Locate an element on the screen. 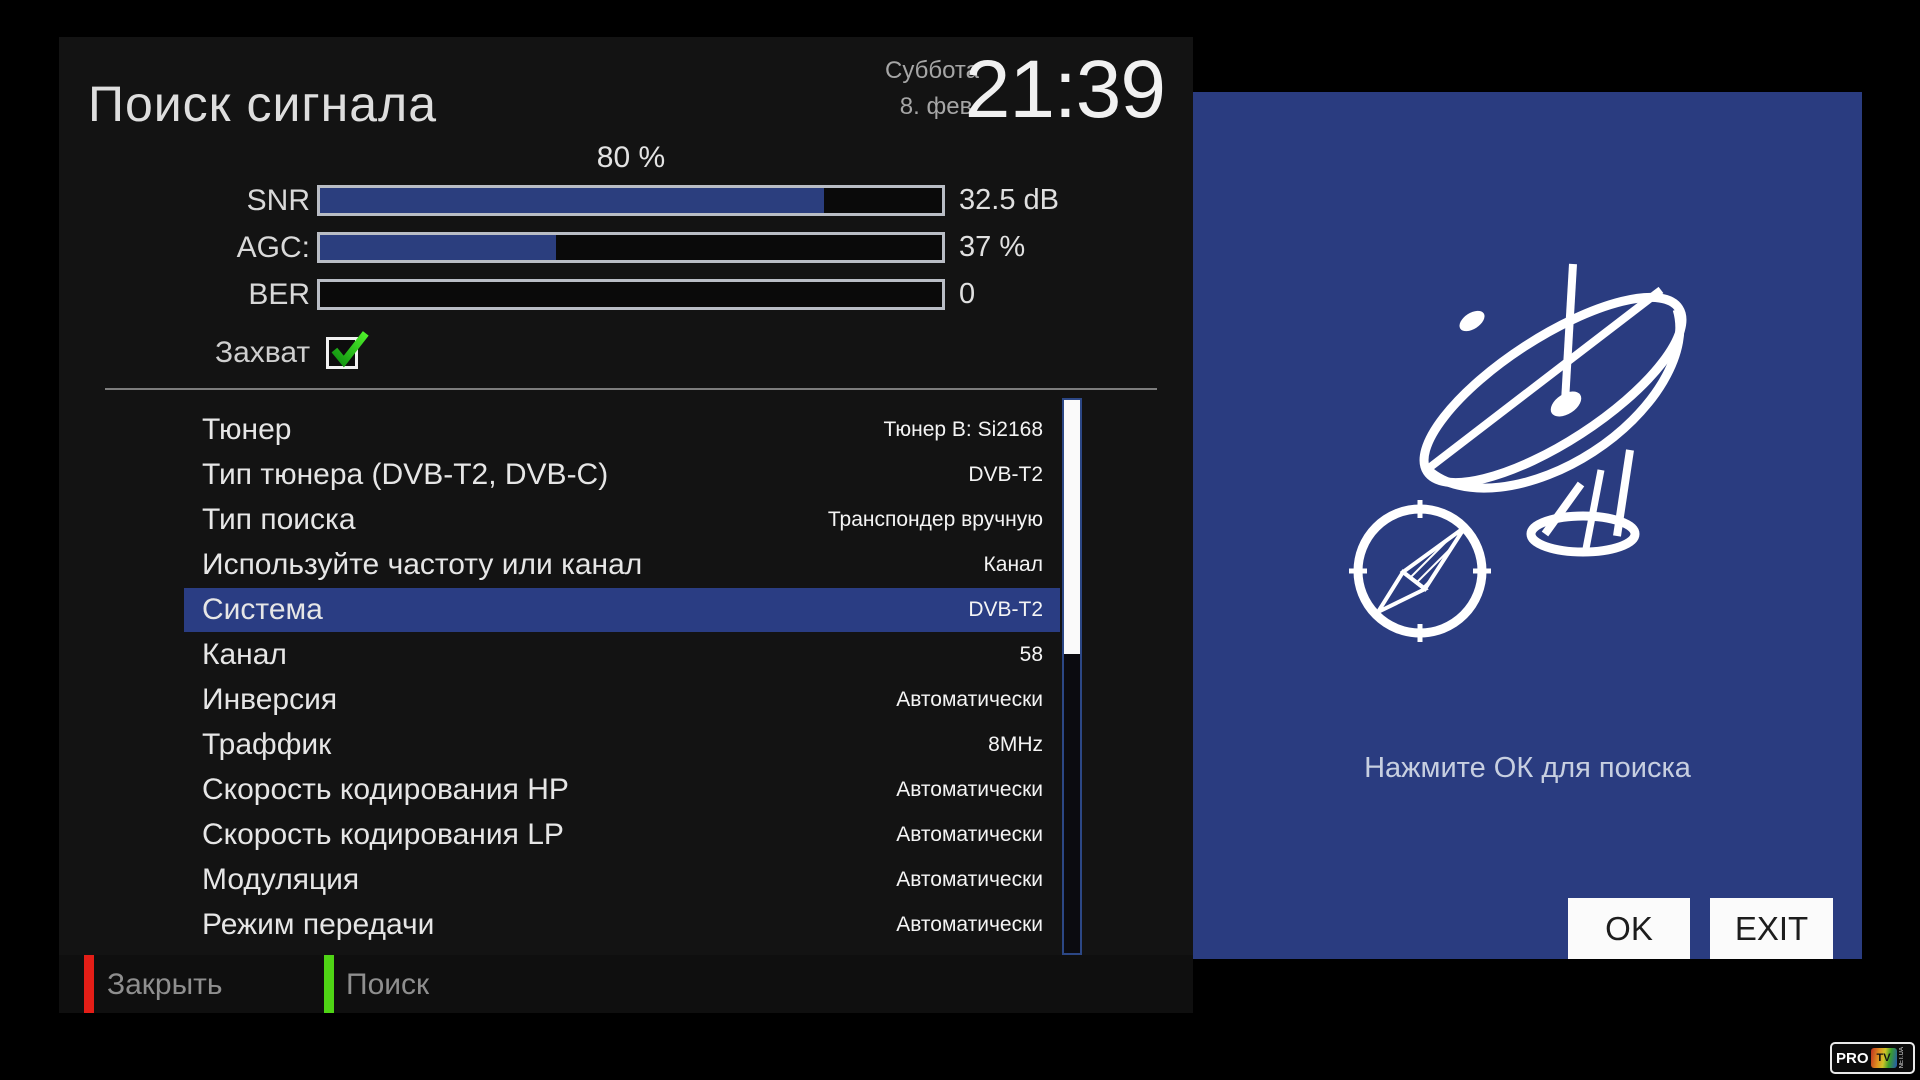  setting-label: Канал is located at coordinates (244, 654).